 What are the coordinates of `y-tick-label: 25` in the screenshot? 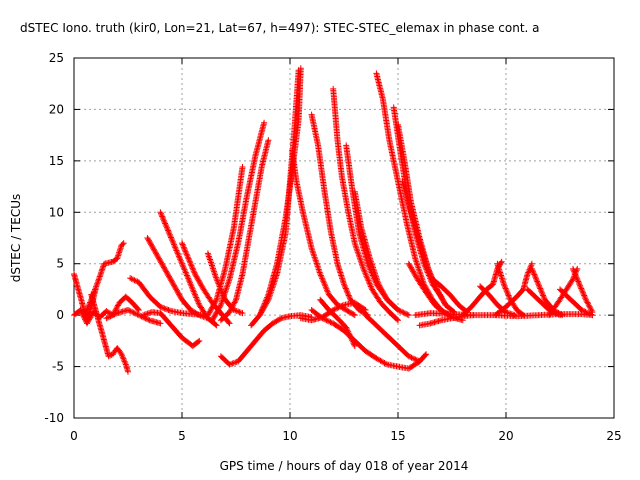 It's located at (56, 58).